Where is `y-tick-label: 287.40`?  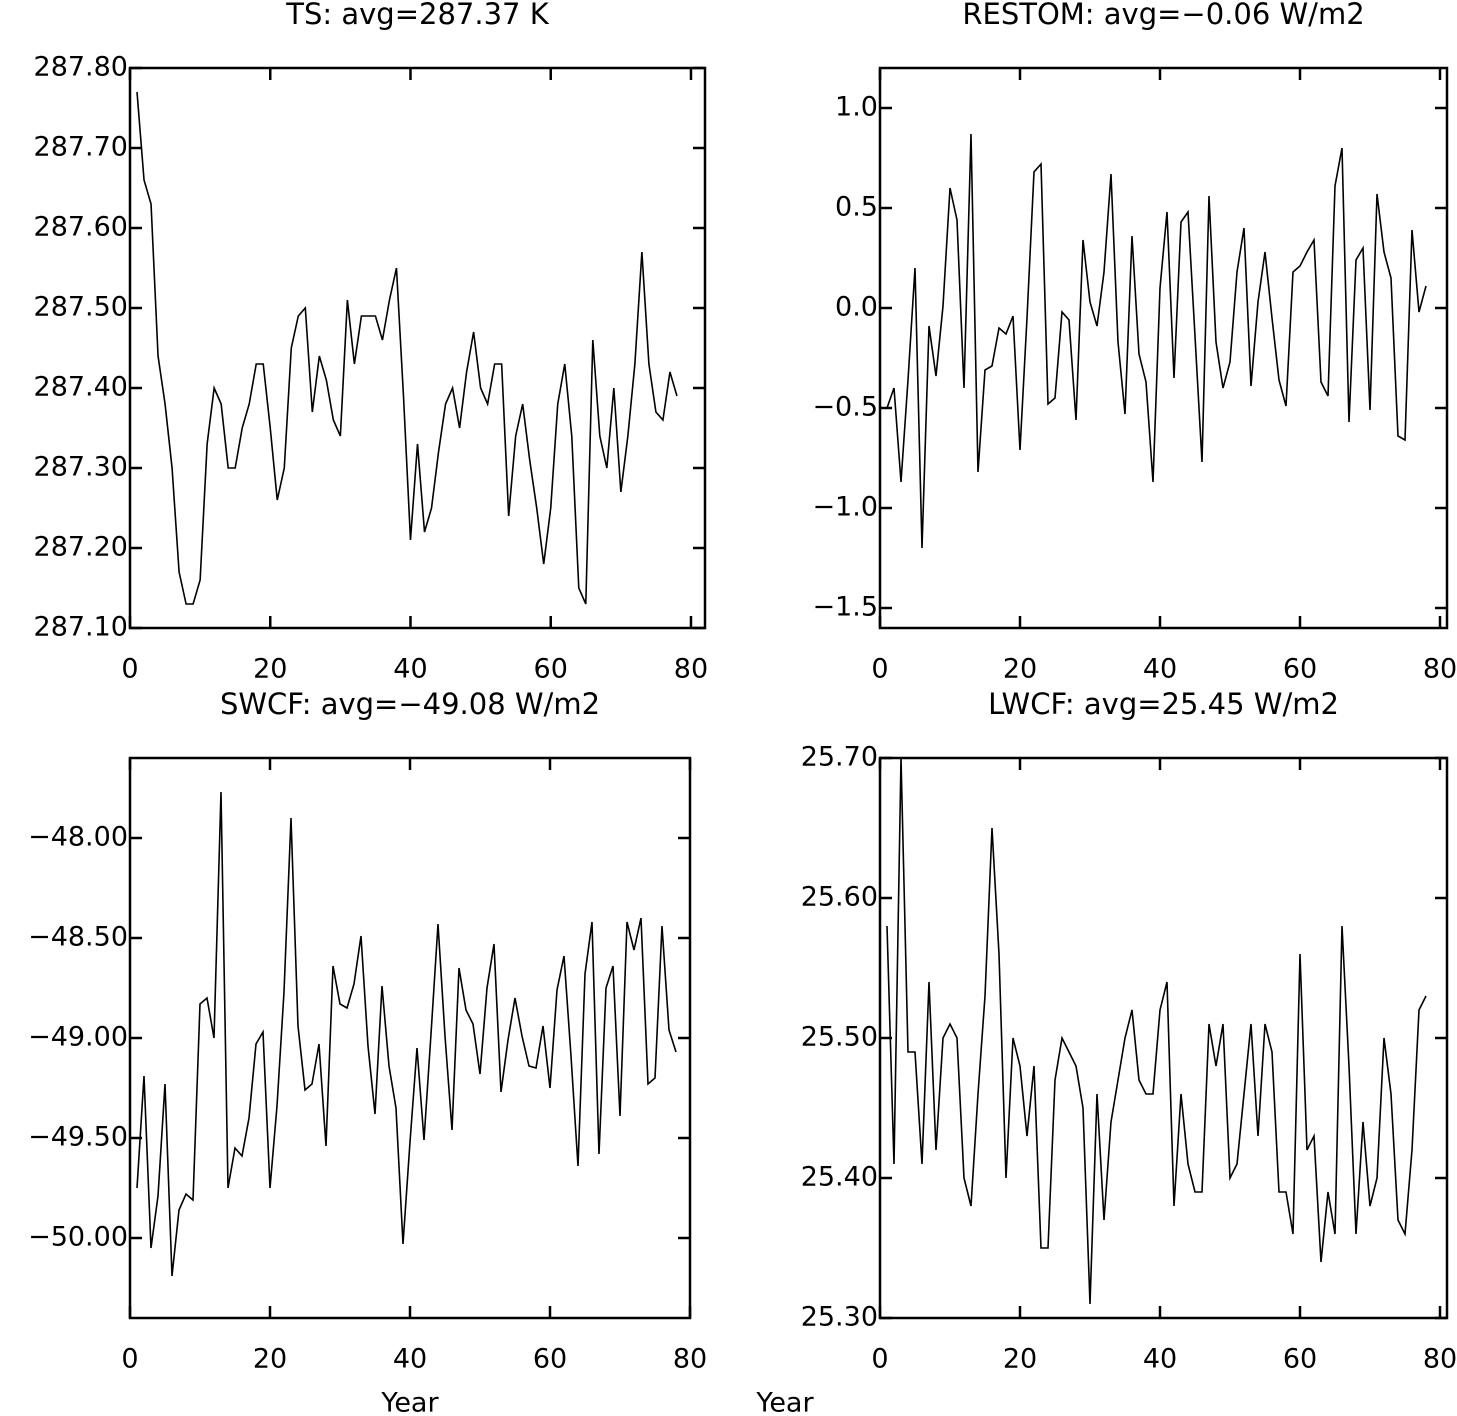 y-tick-label: 287.40 is located at coordinates (81, 387).